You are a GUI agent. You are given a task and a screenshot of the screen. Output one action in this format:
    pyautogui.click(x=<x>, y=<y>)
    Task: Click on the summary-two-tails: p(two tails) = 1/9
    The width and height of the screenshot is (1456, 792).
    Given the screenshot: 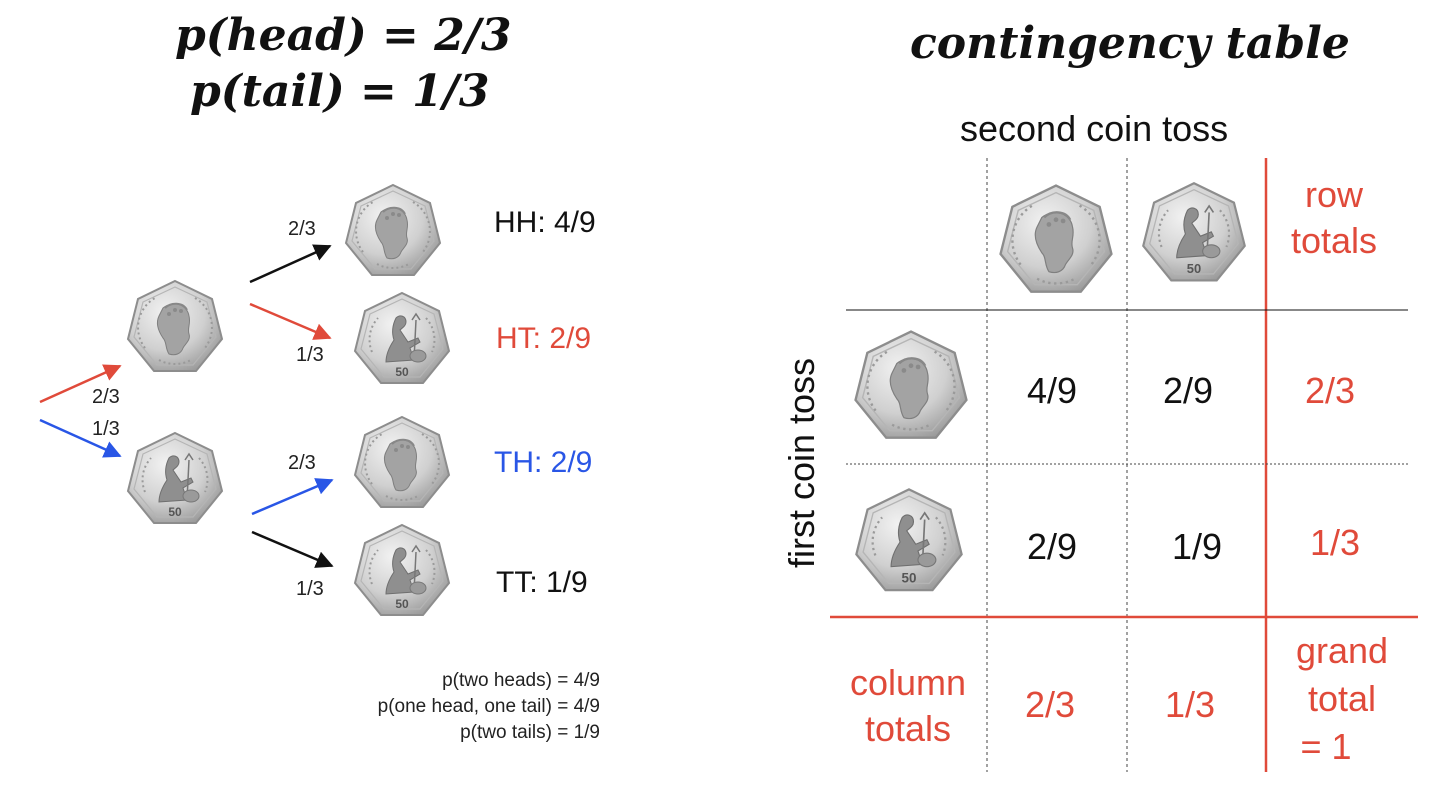 What is the action you would take?
    pyautogui.click(x=530, y=732)
    